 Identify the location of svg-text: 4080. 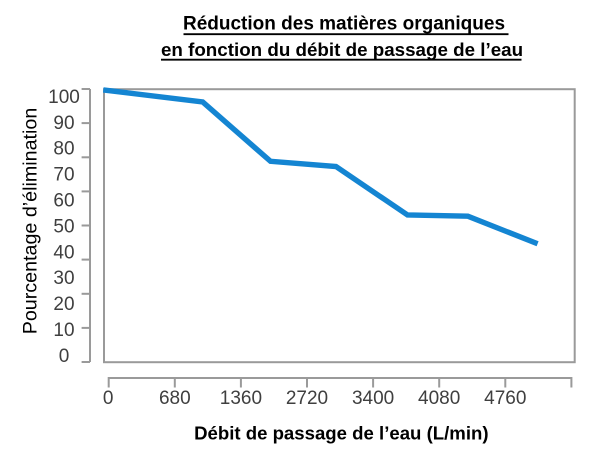
(439, 398).